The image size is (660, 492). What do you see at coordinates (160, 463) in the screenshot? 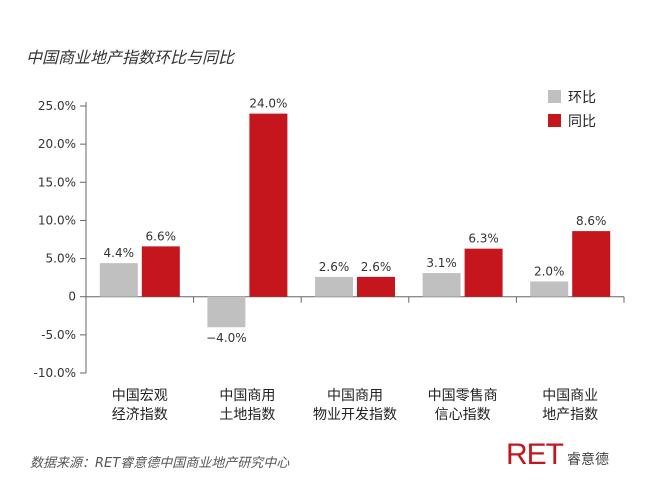
I see `data-source-note: 数据来源：RET睿意德中国商业地产研究中心` at bounding box center [160, 463].